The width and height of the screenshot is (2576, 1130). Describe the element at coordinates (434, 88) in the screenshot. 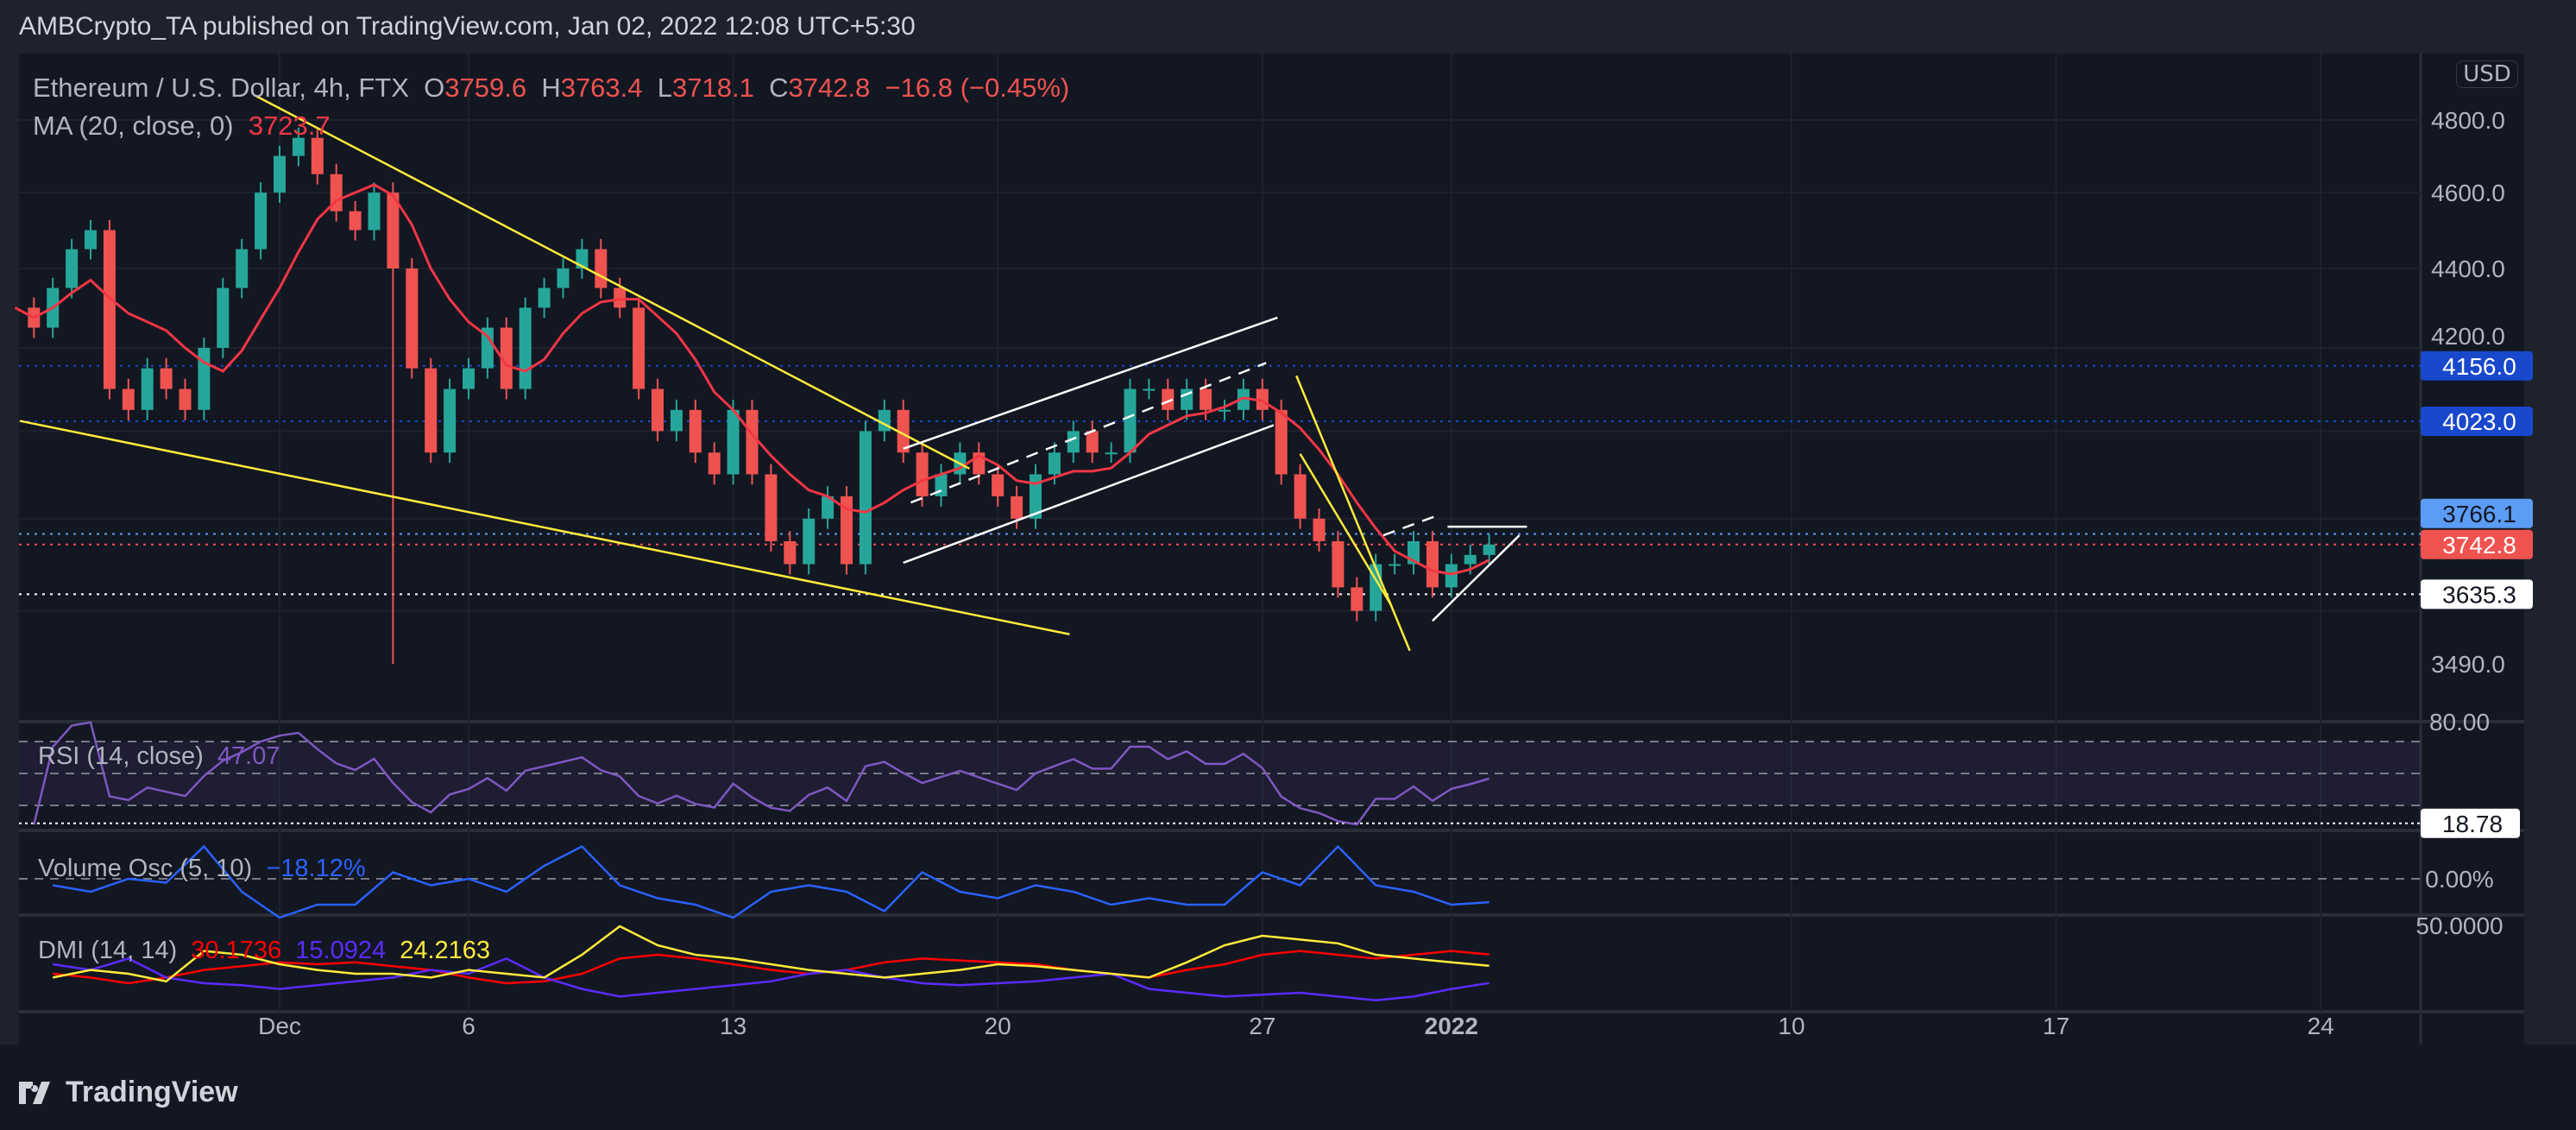

I see `open-label: O` at that location.